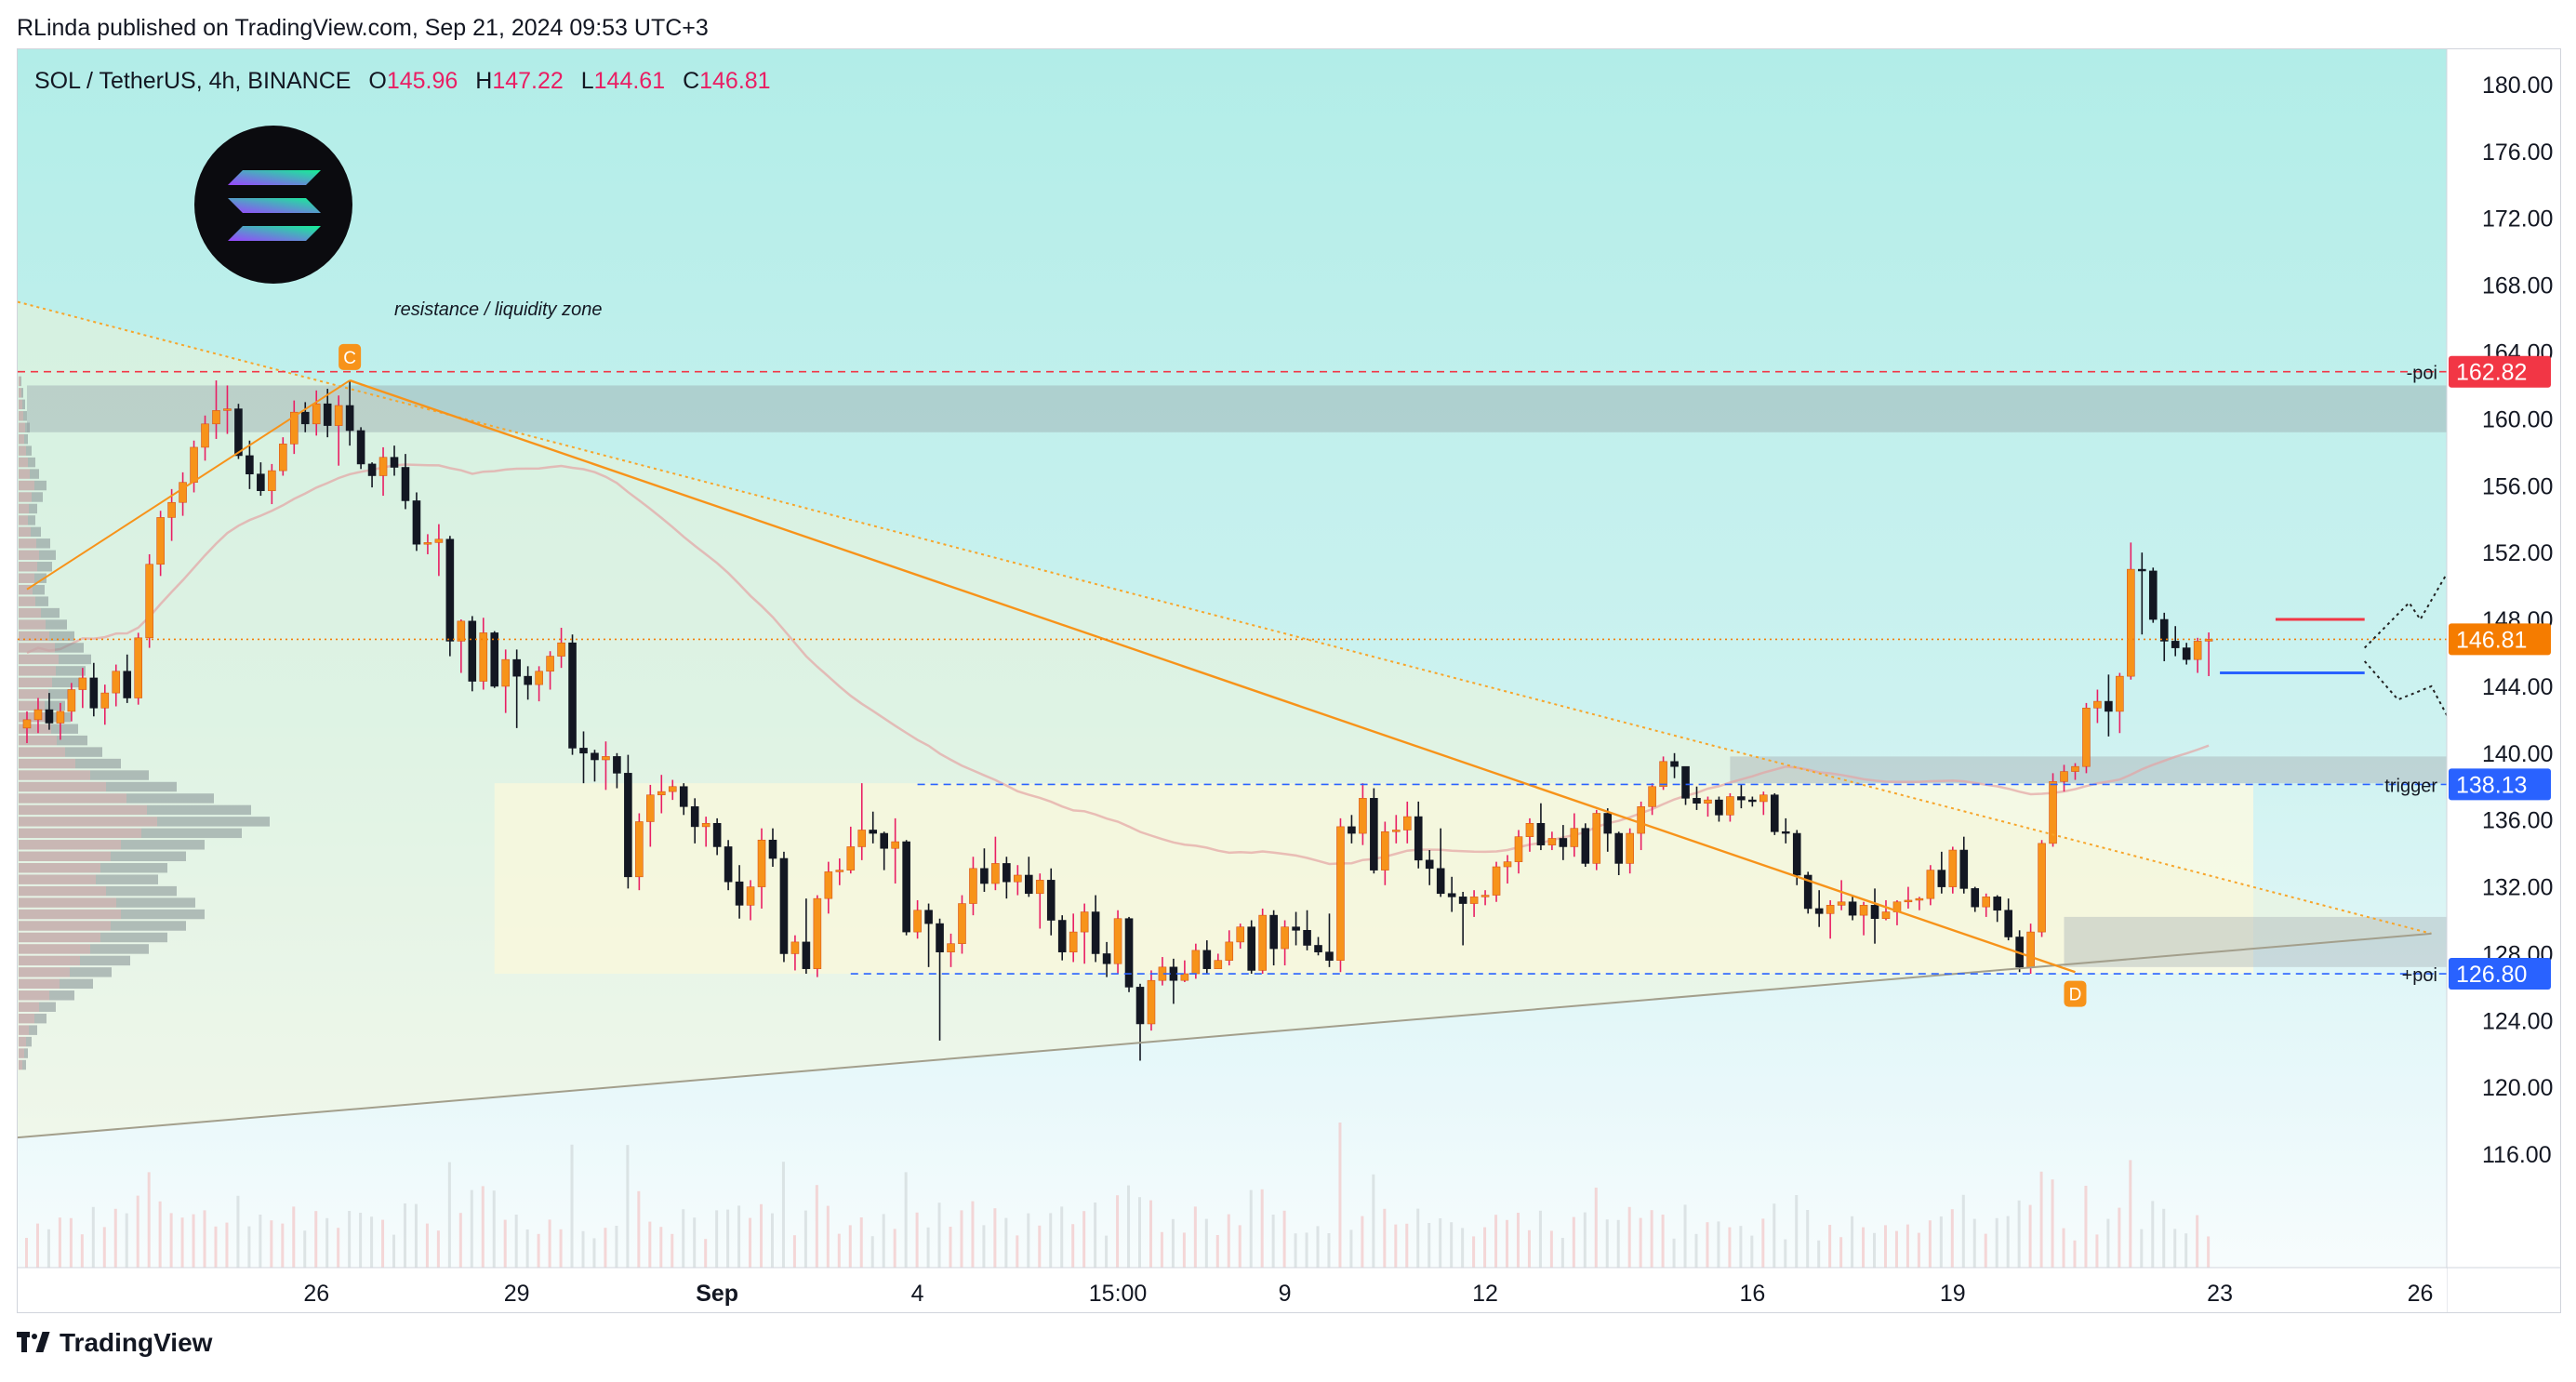 This screenshot has height=1382, width=2576. Describe the element at coordinates (114, 1343) in the screenshot. I see `tradingview-footer: TradingView` at that location.